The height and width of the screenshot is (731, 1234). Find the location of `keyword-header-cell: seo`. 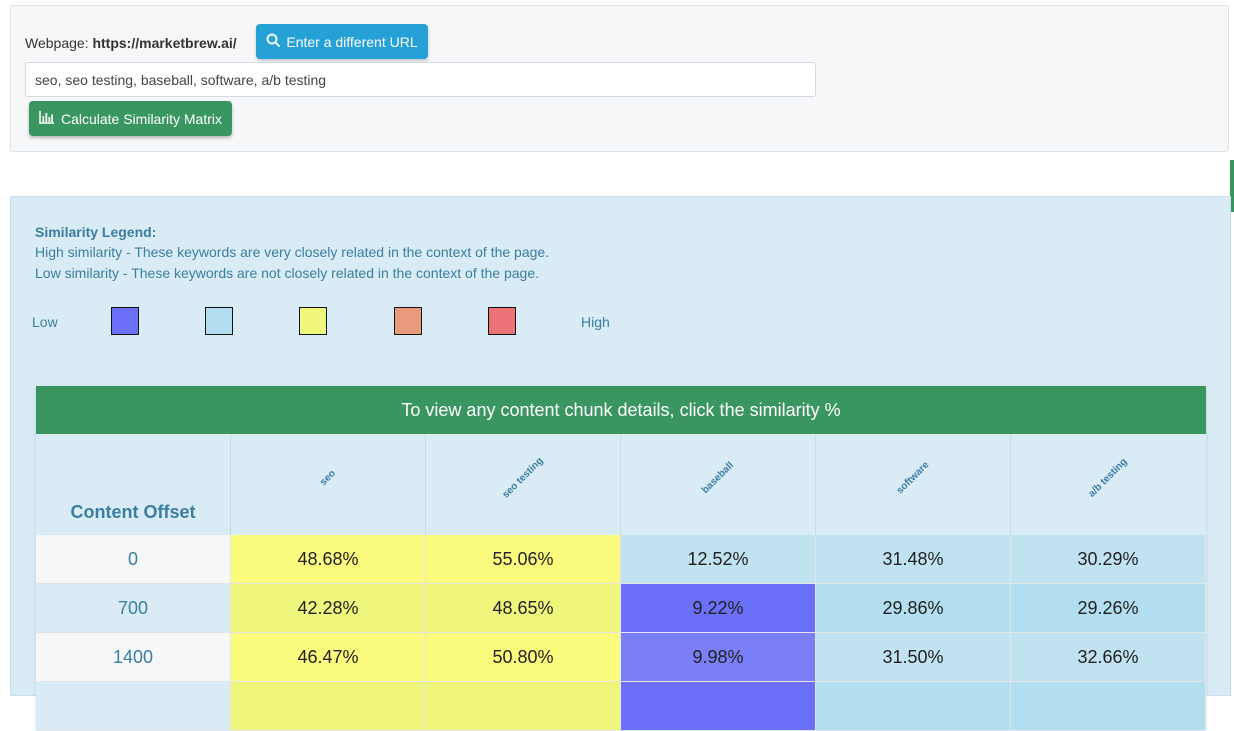

keyword-header-cell: seo is located at coordinates (328, 484).